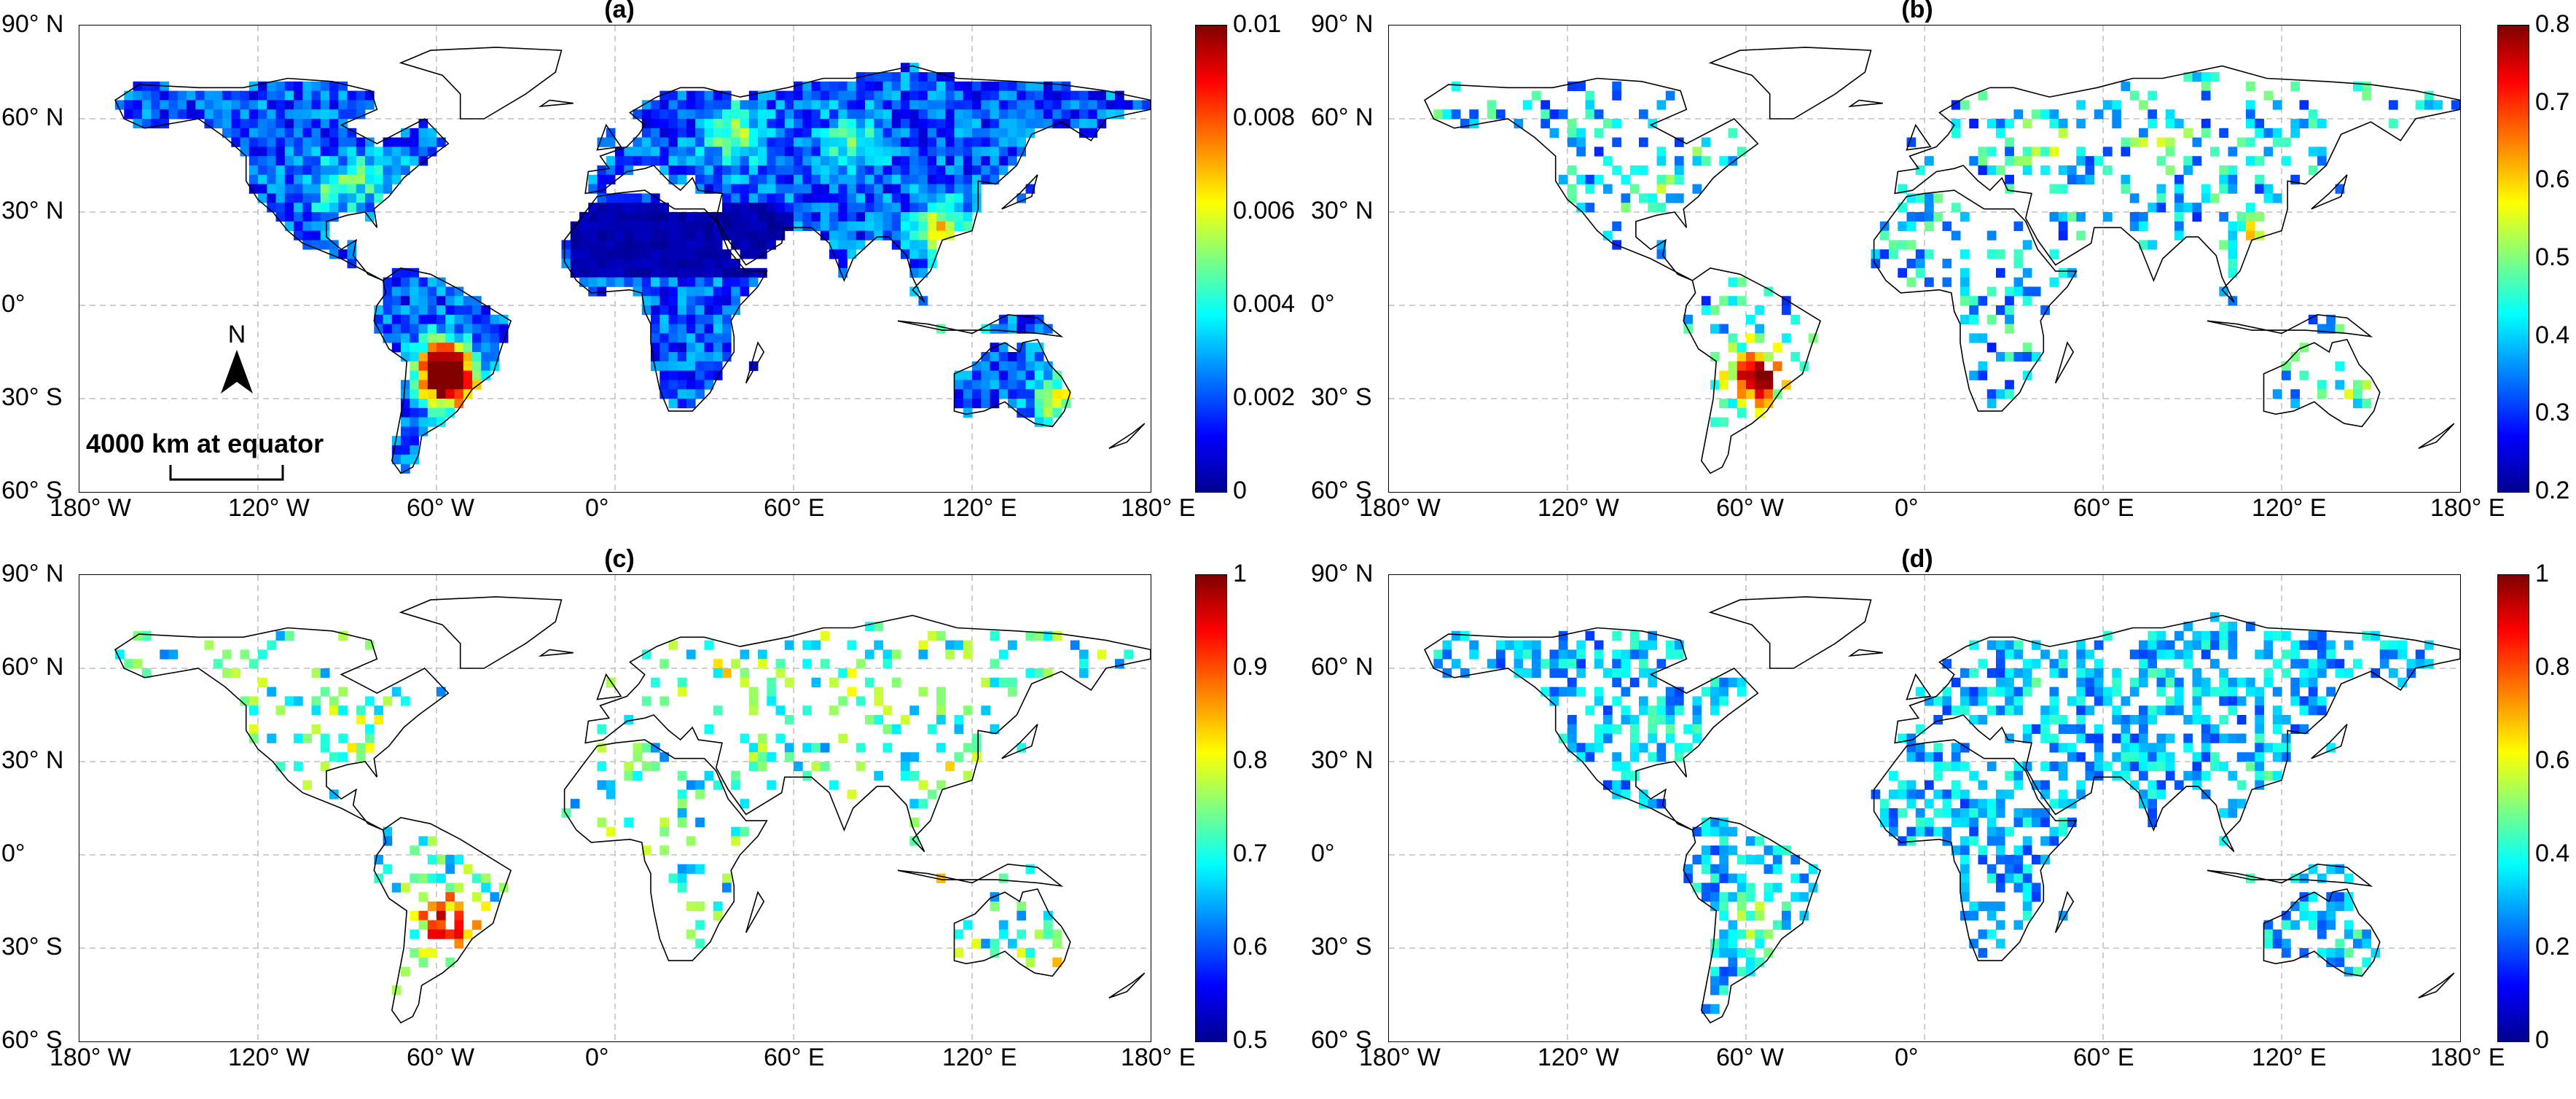  What do you see at coordinates (32, 667) in the screenshot?
I see `latitude-label: 60° N` at bounding box center [32, 667].